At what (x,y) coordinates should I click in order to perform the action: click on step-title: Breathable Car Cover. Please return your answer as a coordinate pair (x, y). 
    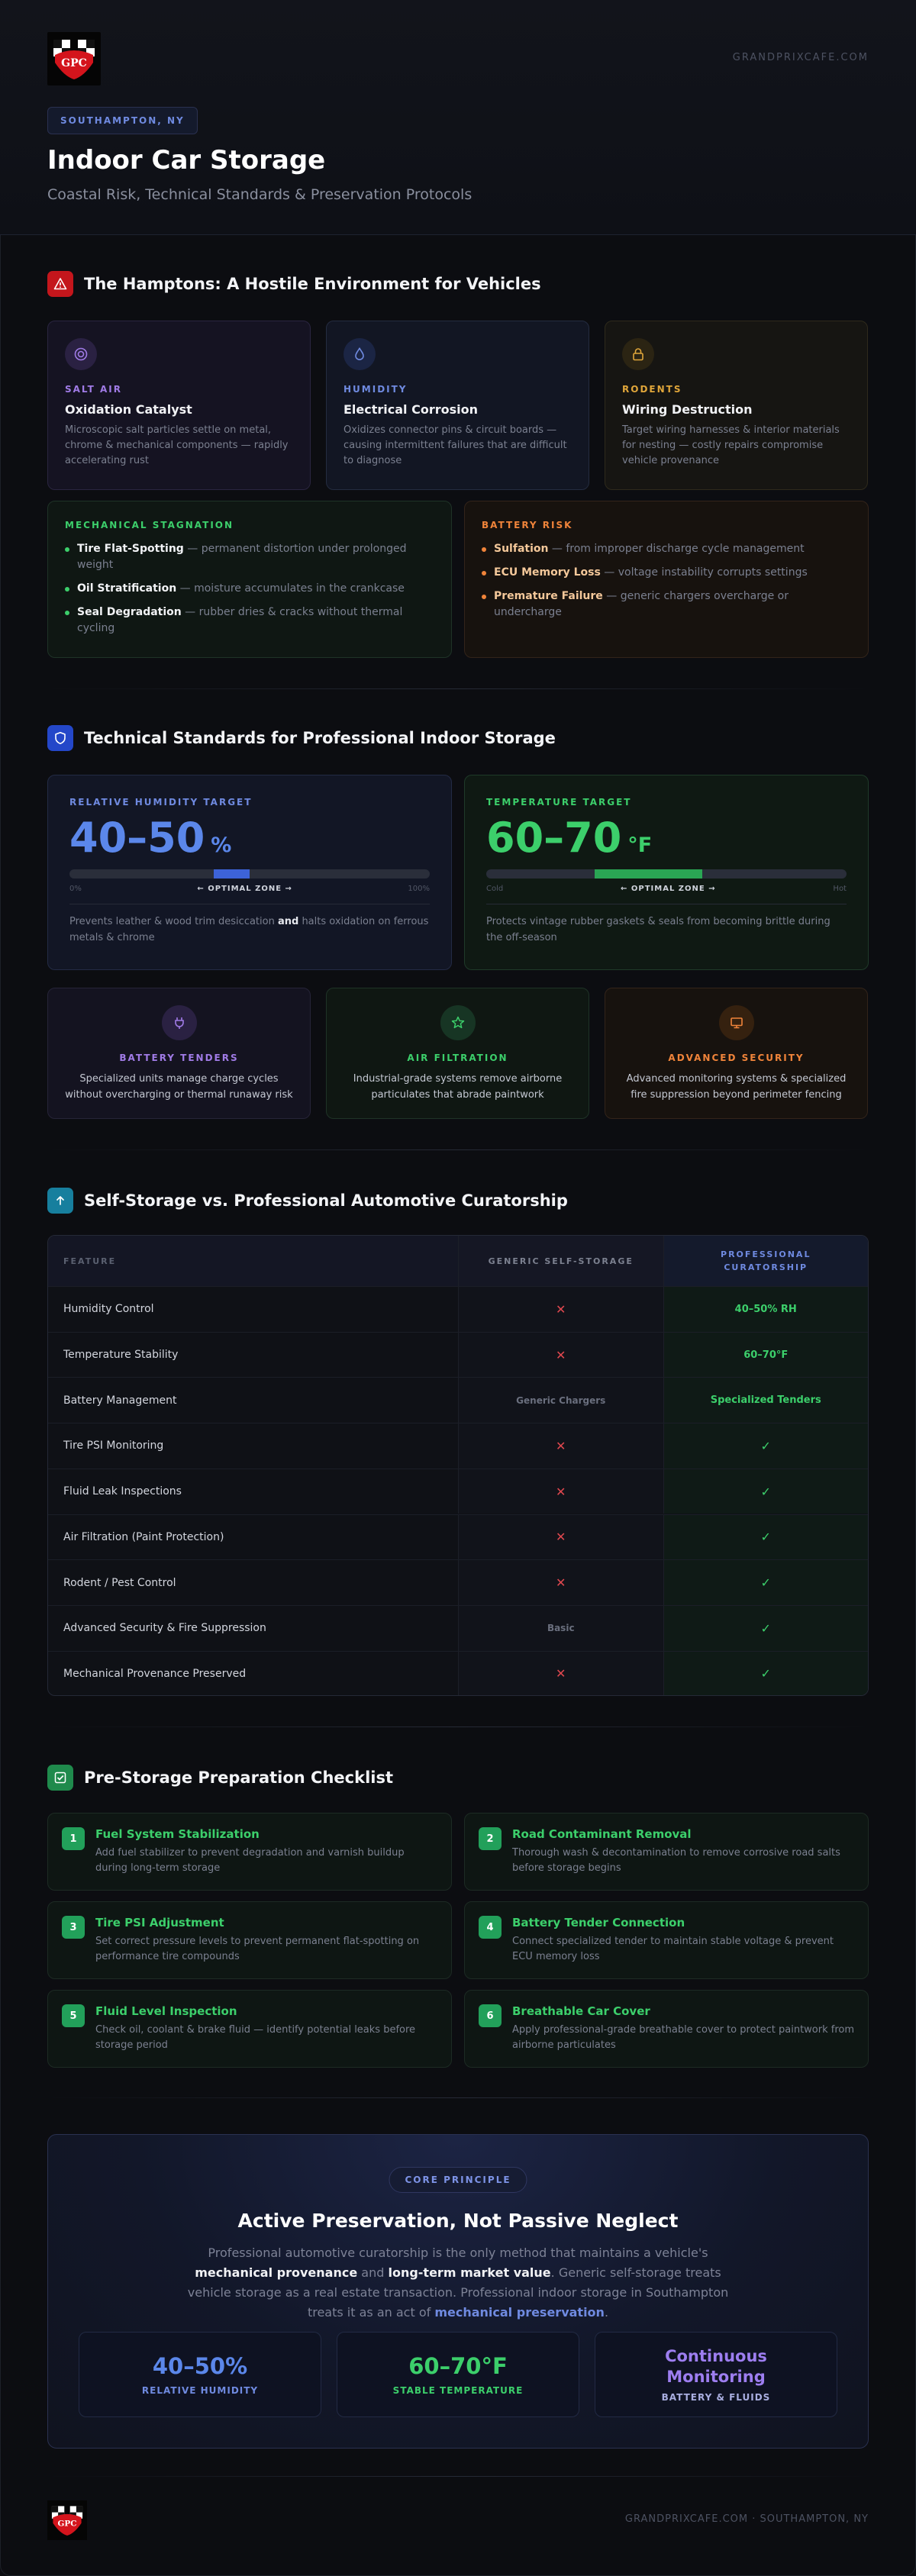
    Looking at the image, I should click on (581, 2011).